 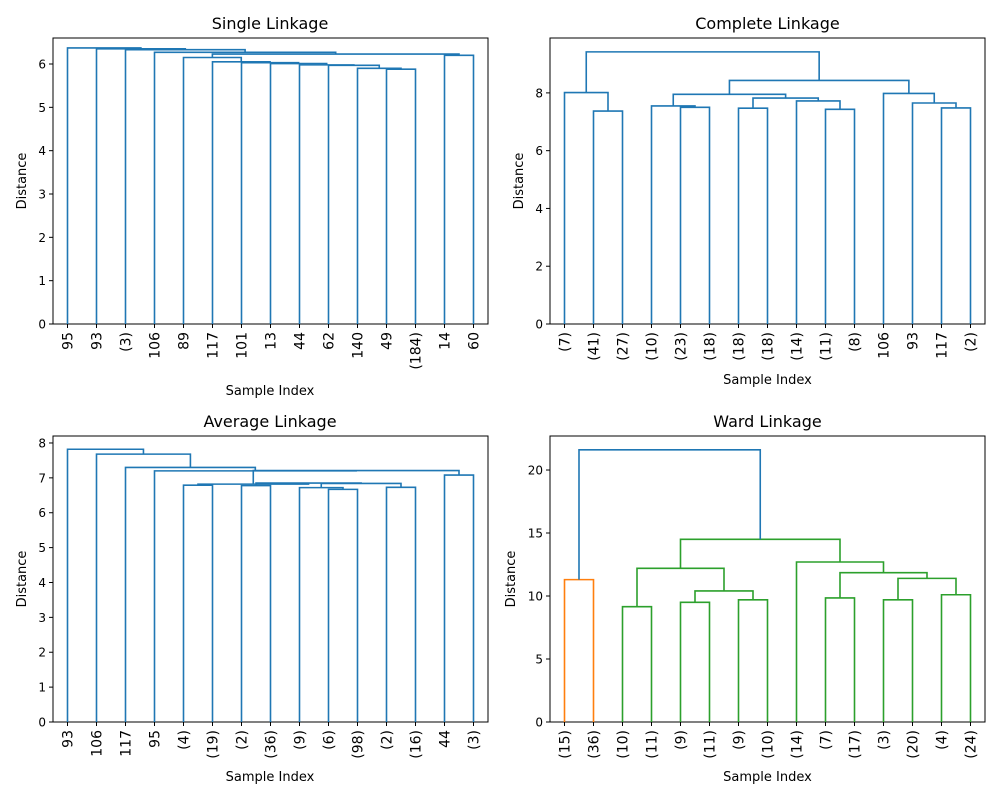 What do you see at coordinates (42, 478) in the screenshot?
I see `y-tick-label: 7` at bounding box center [42, 478].